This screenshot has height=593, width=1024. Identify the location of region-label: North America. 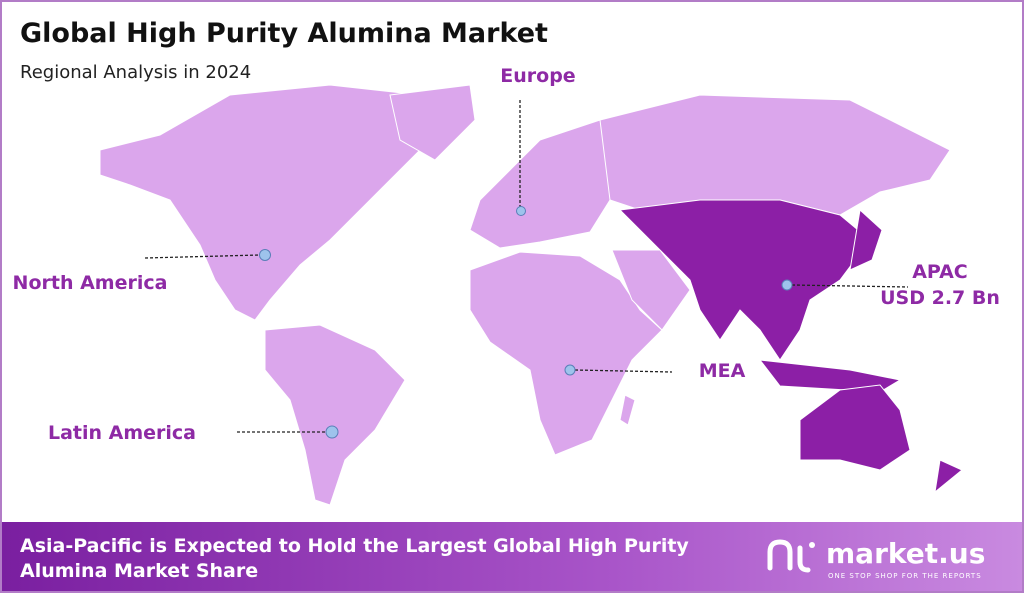
(90, 283).